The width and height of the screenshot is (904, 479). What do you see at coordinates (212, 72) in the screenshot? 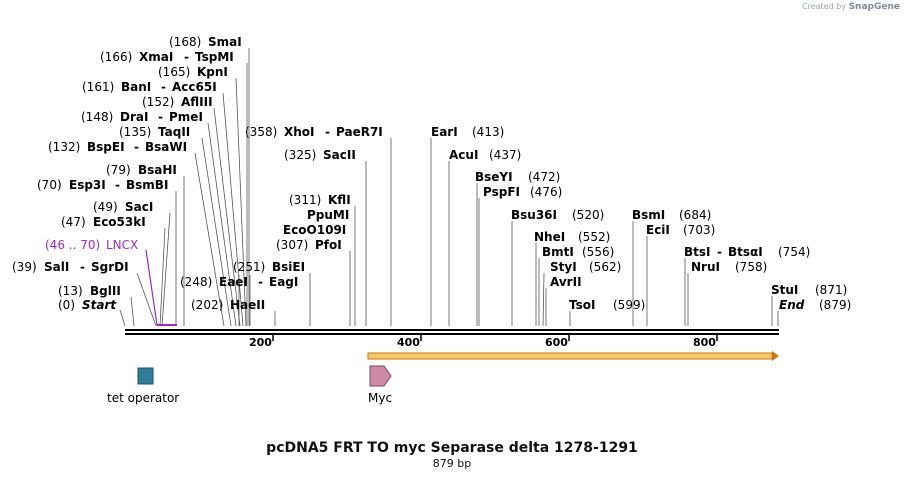
I see `site-kpni: KpnI` at bounding box center [212, 72].